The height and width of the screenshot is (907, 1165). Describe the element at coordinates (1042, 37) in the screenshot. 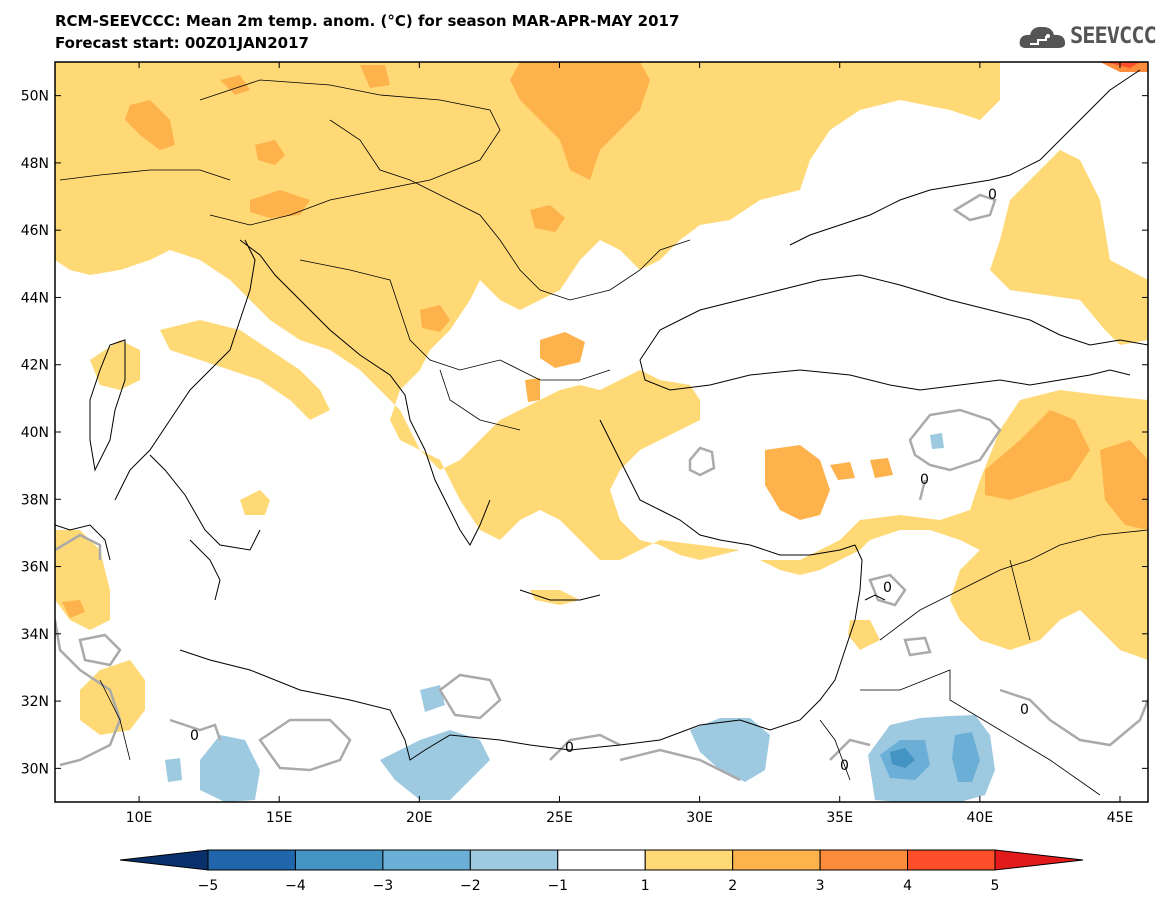

I see `cloud-icon` at that location.